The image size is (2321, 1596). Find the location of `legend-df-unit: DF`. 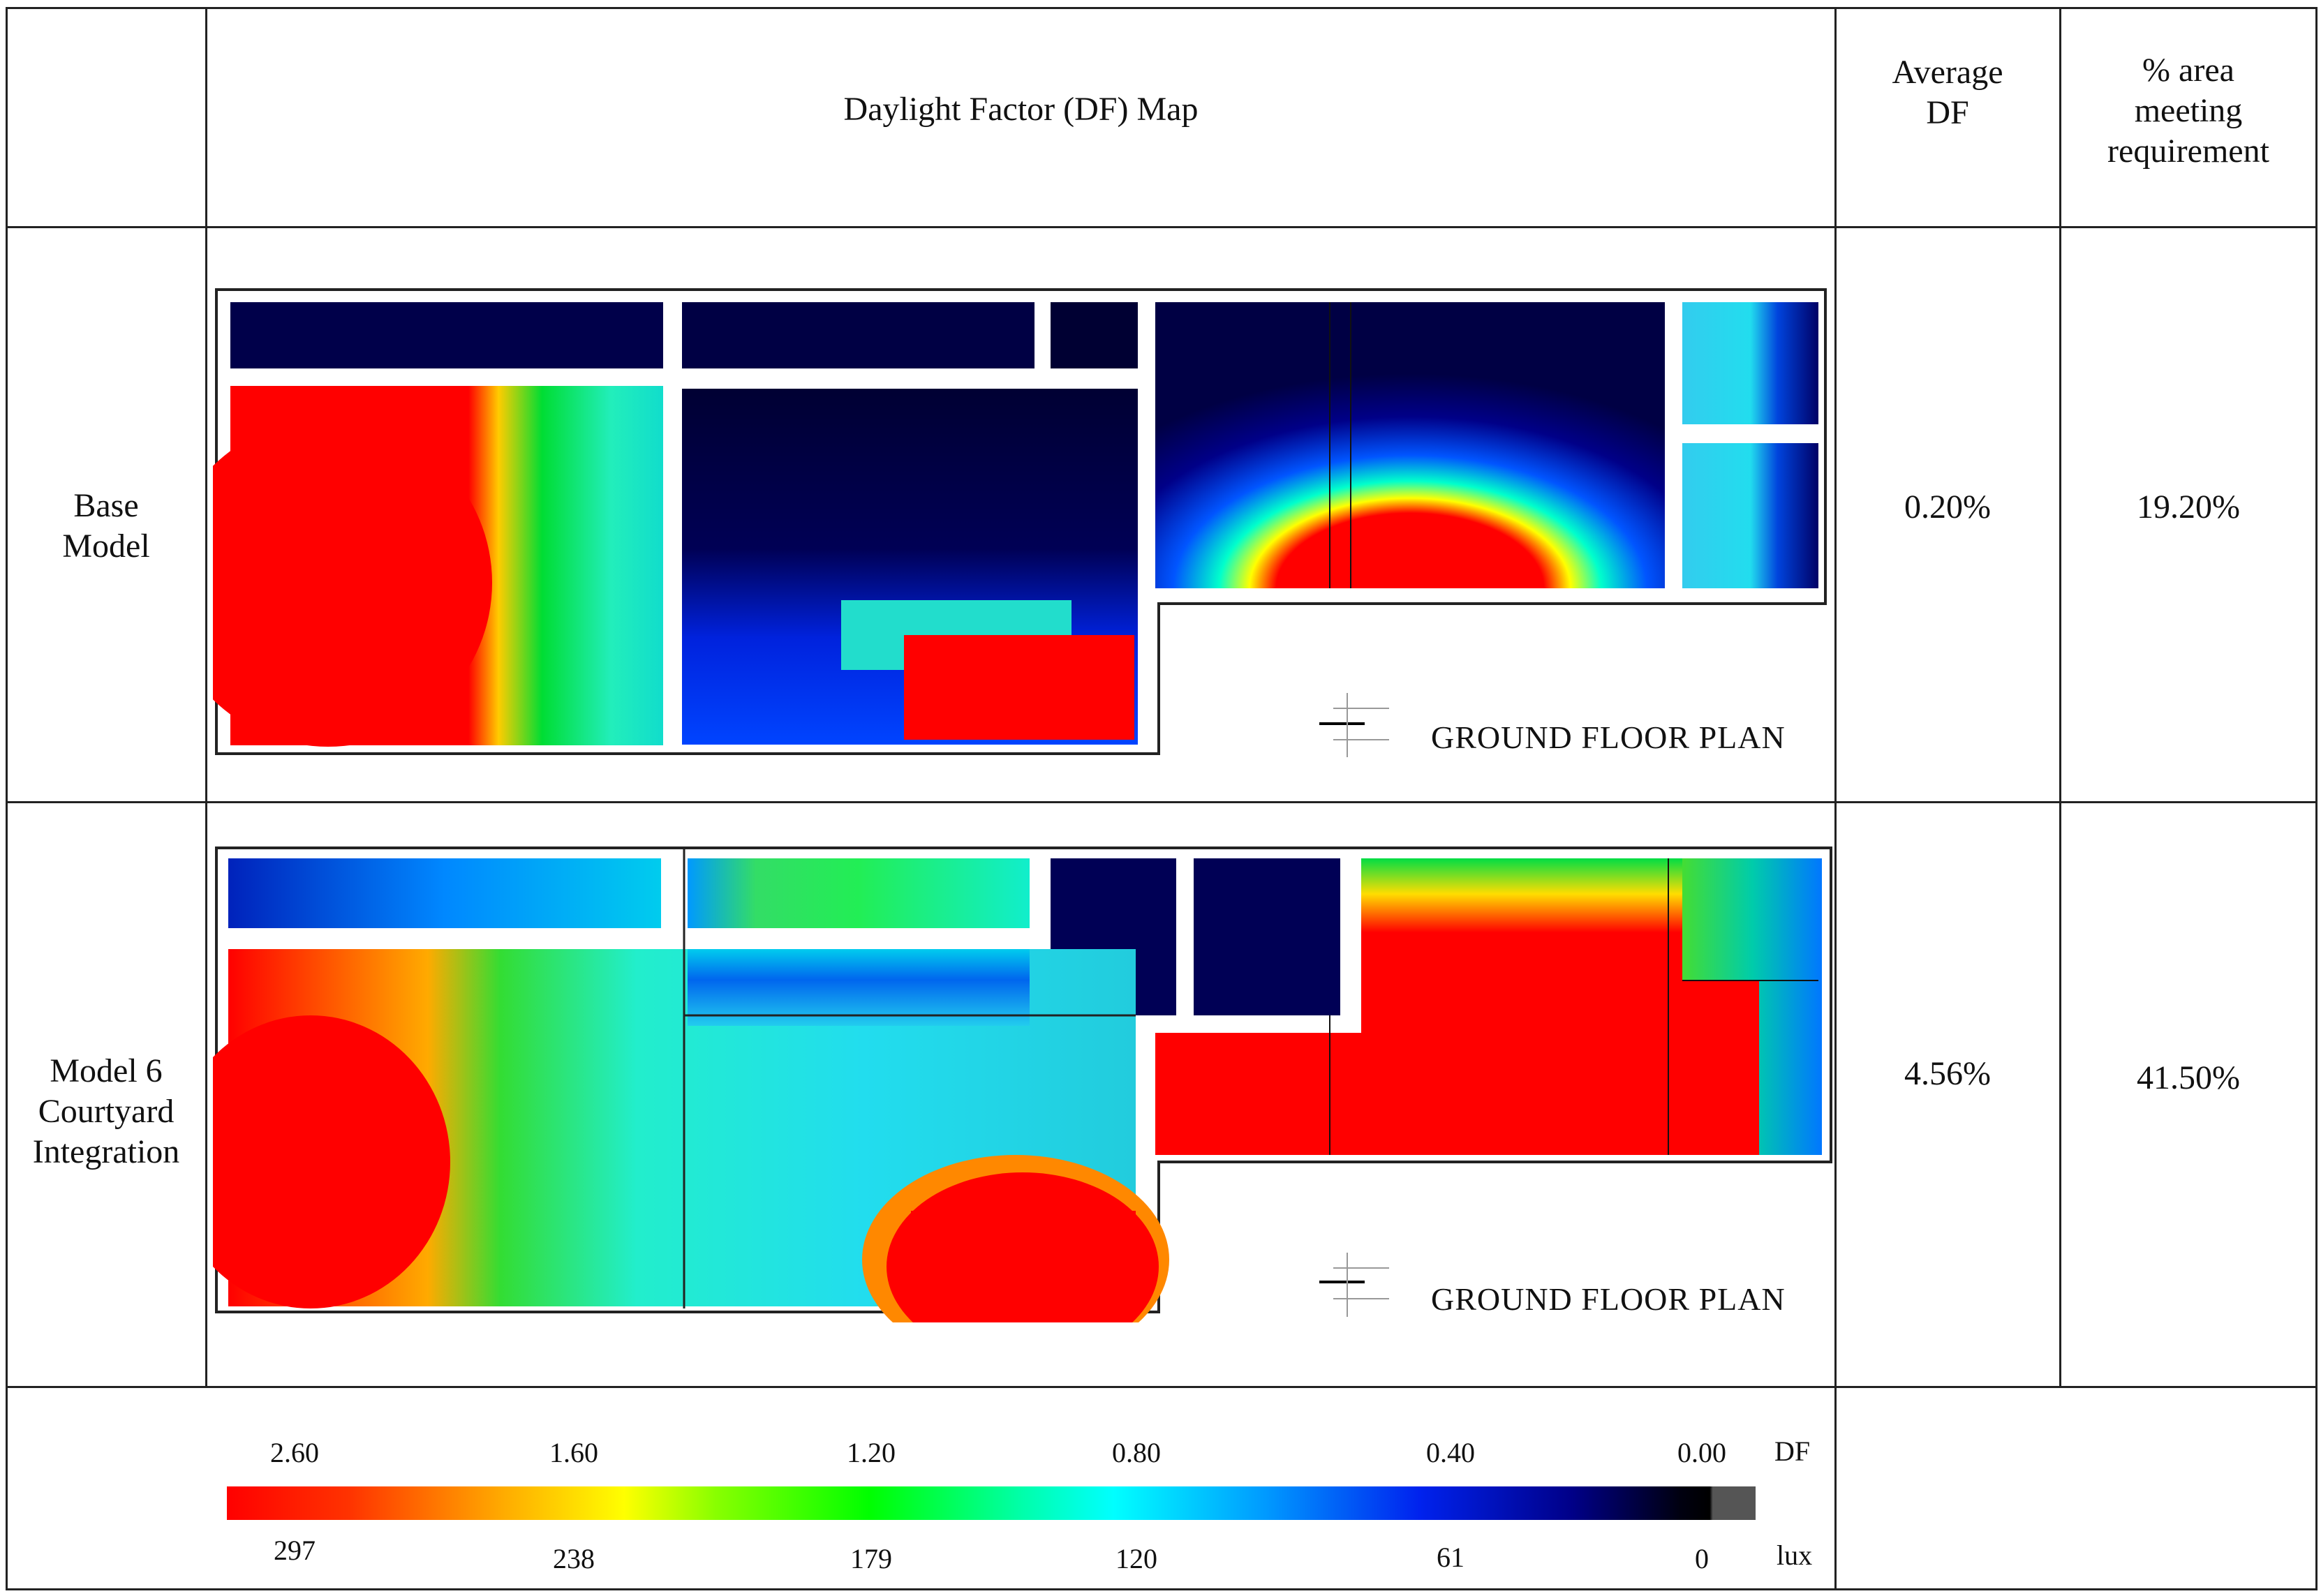

legend-df-unit: DF is located at coordinates (1793, 1451).